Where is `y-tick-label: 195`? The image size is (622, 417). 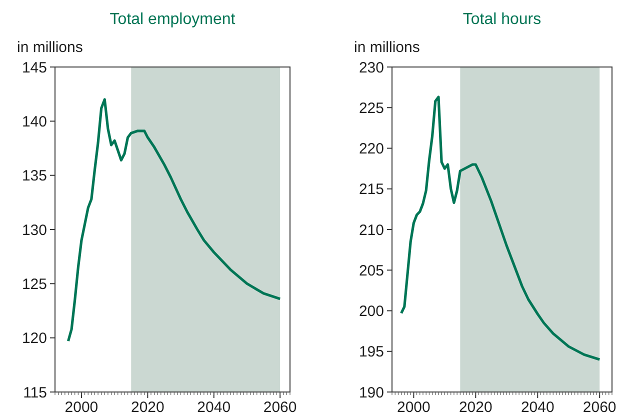
y-tick-label: 195 is located at coordinates (371, 352).